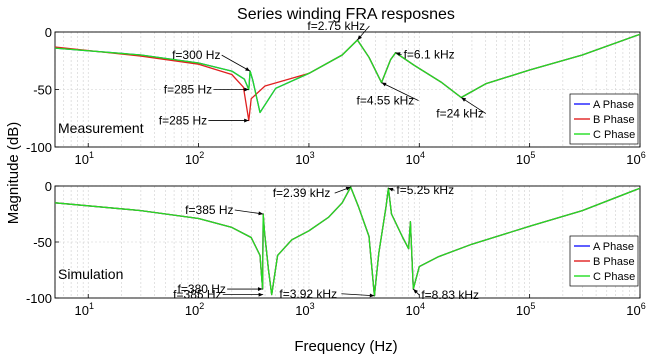 Image resolution: width=653 pixels, height=360 pixels. What do you see at coordinates (196, 55) in the screenshot?
I see `annotation-label: f=300 Hz` at bounding box center [196, 55].